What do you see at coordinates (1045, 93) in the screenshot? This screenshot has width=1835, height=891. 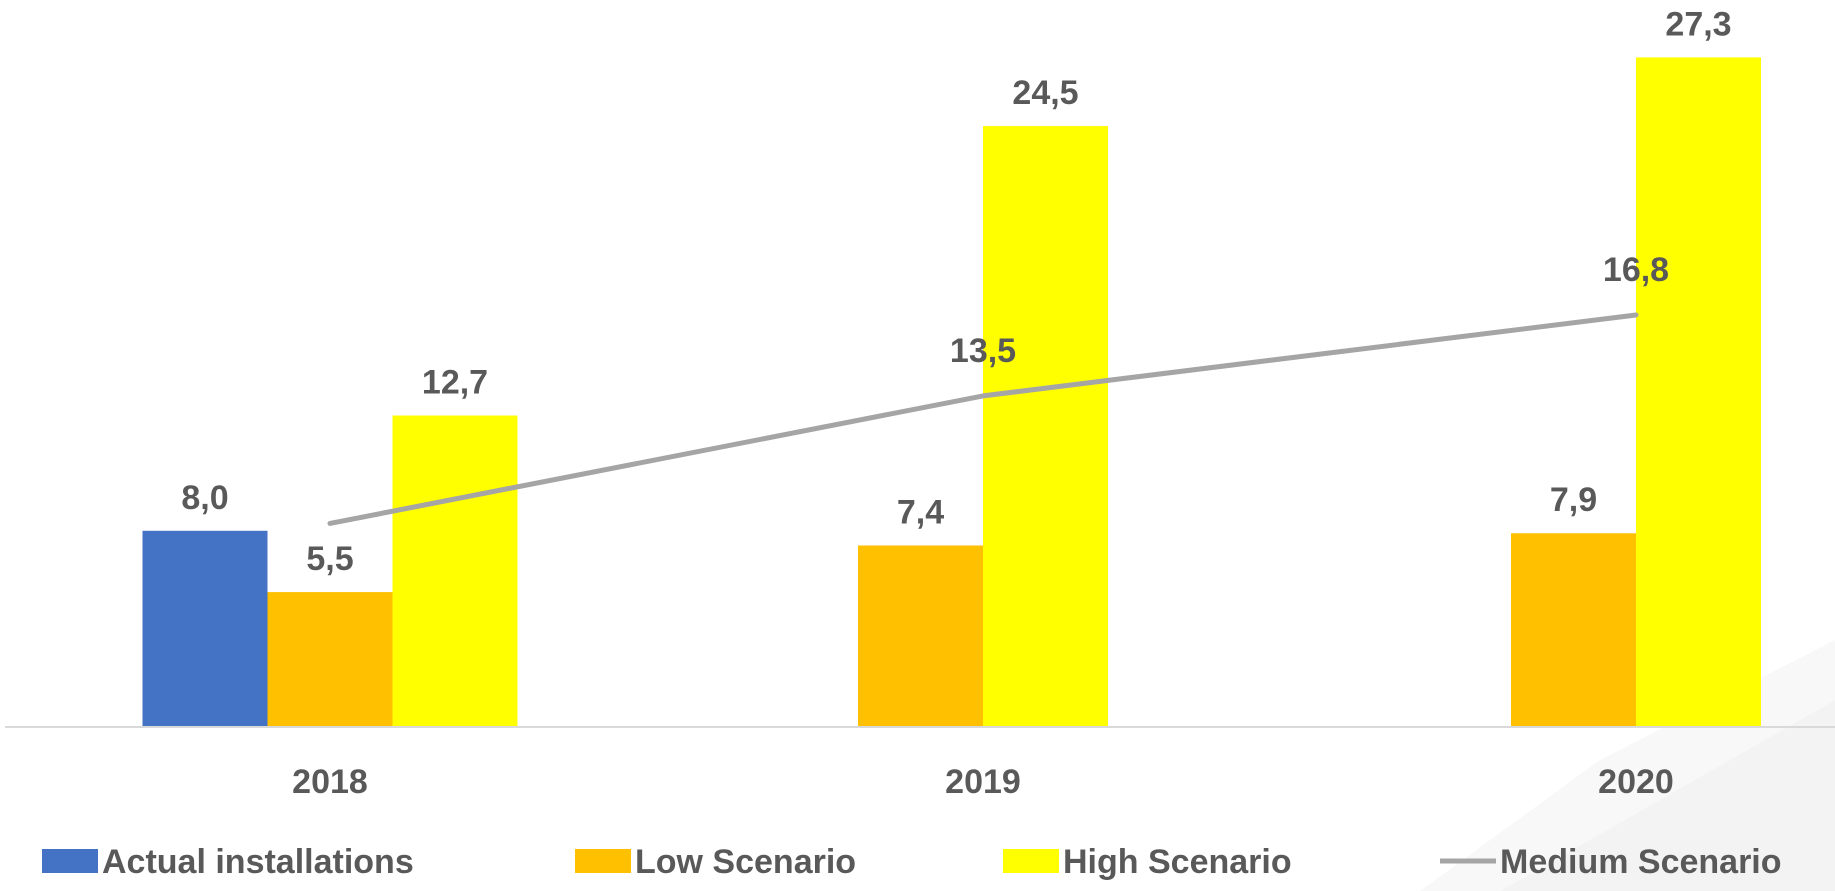 I see `data-label-high-scenario-2019: 24,5` at bounding box center [1045, 93].